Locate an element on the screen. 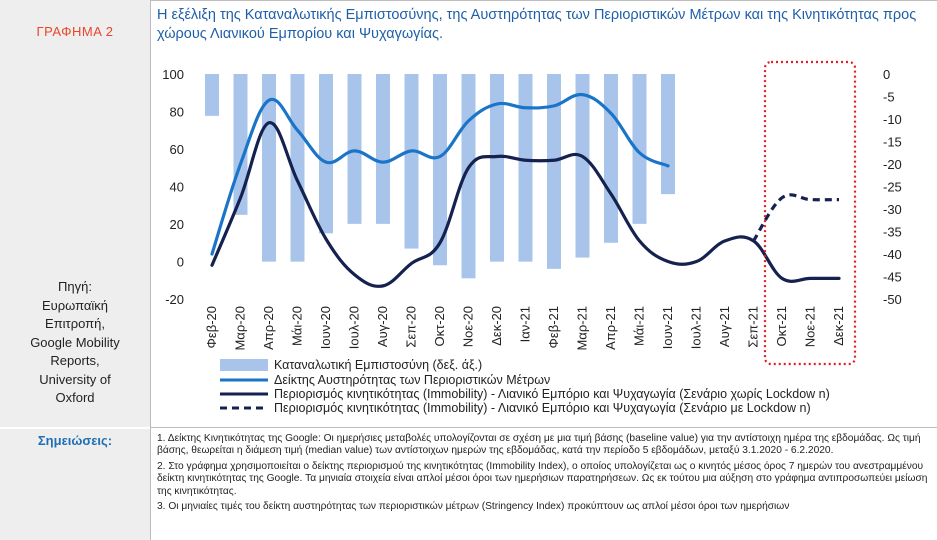 This screenshot has width=937, height=540. x-axis-tick-label: Απρ-20 is located at coordinates (268, 328).